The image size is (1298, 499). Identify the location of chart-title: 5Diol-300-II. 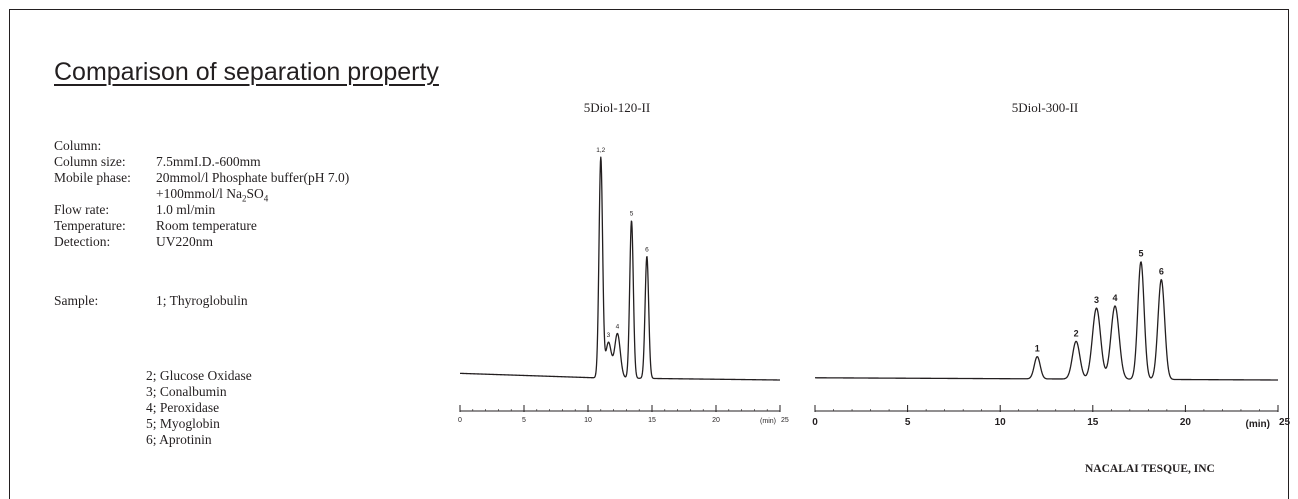
(1045, 107).